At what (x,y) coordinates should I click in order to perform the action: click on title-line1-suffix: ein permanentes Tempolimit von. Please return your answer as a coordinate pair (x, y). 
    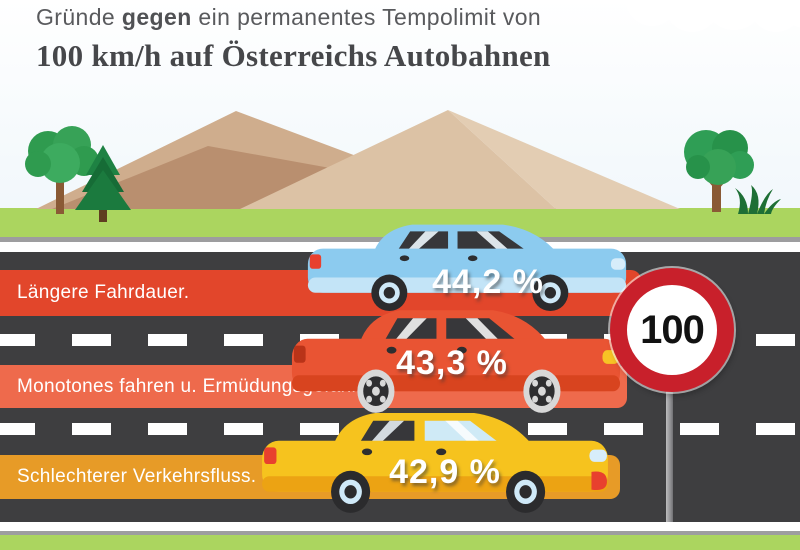
    Looking at the image, I should click on (366, 17).